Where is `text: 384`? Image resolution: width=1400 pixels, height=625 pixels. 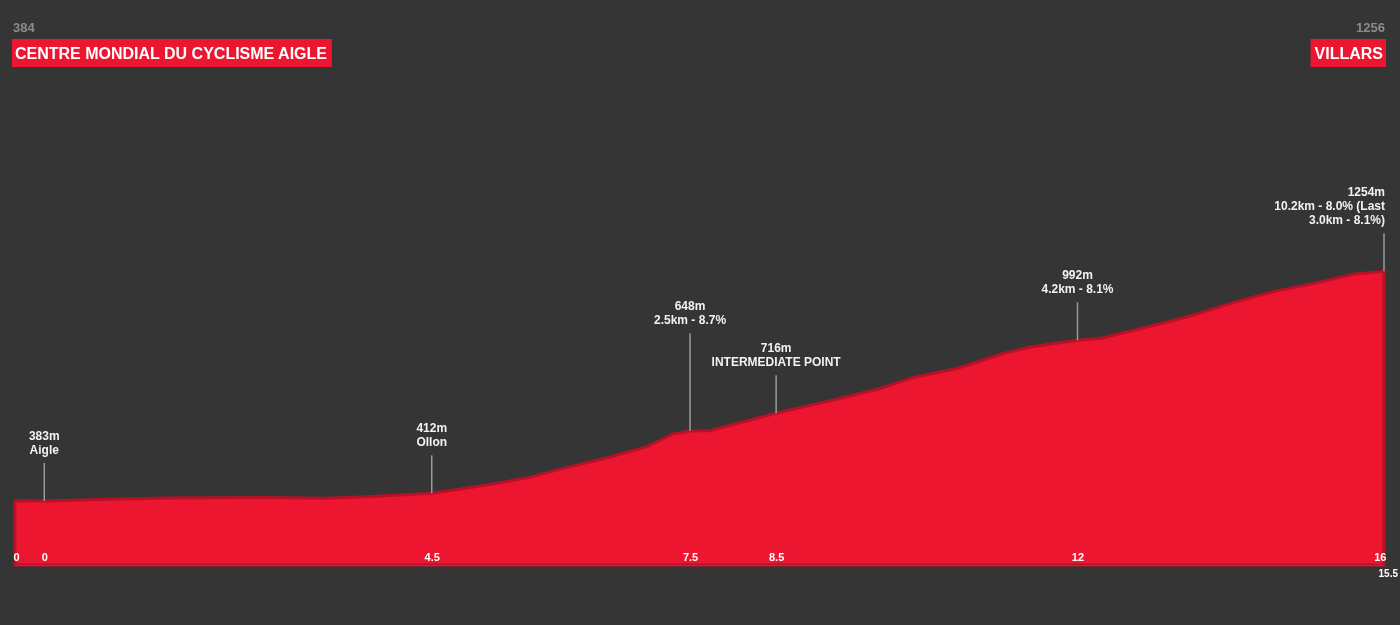
text: 384 is located at coordinates (24, 27).